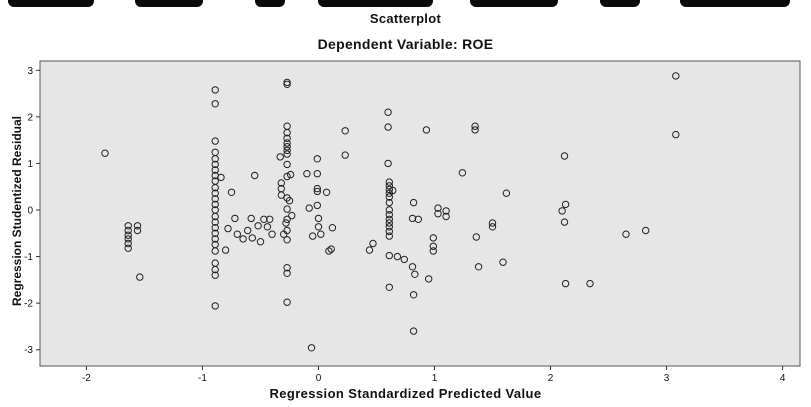  Describe the element at coordinates (551, 378) in the screenshot. I see `x-tick-label: 2` at that location.